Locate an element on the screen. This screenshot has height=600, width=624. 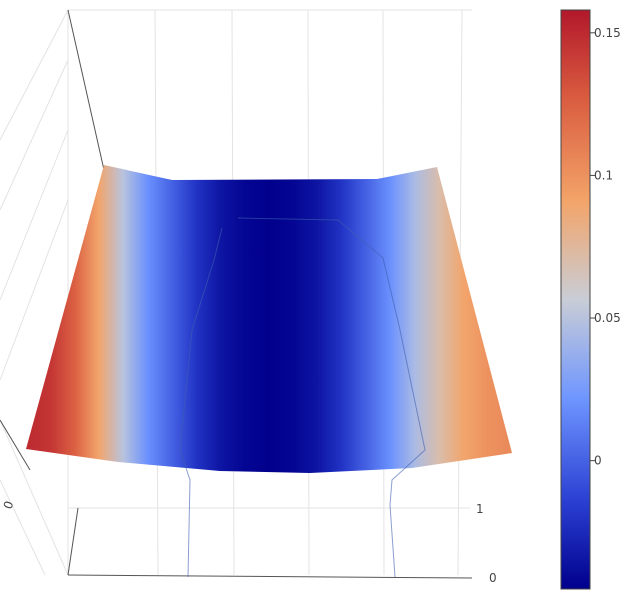
colorbar-tick-label: 0 is located at coordinates (598, 461).